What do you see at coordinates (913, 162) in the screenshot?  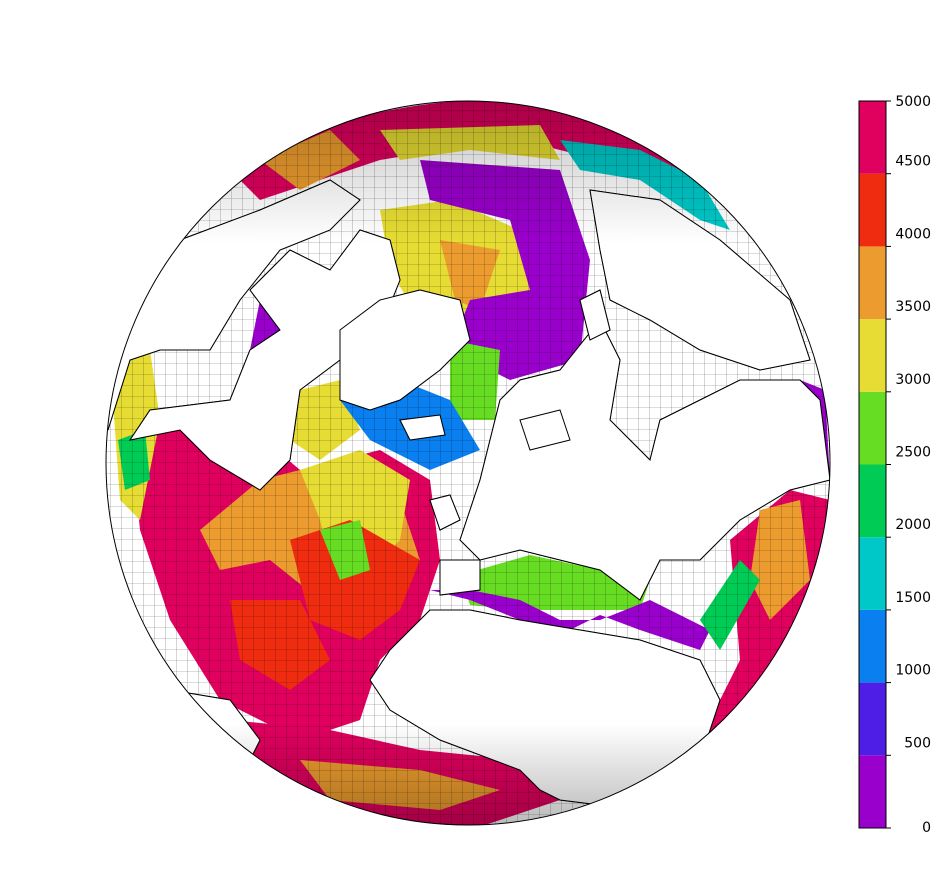 I see `colorbar-tick-label: 4500` at bounding box center [913, 162].